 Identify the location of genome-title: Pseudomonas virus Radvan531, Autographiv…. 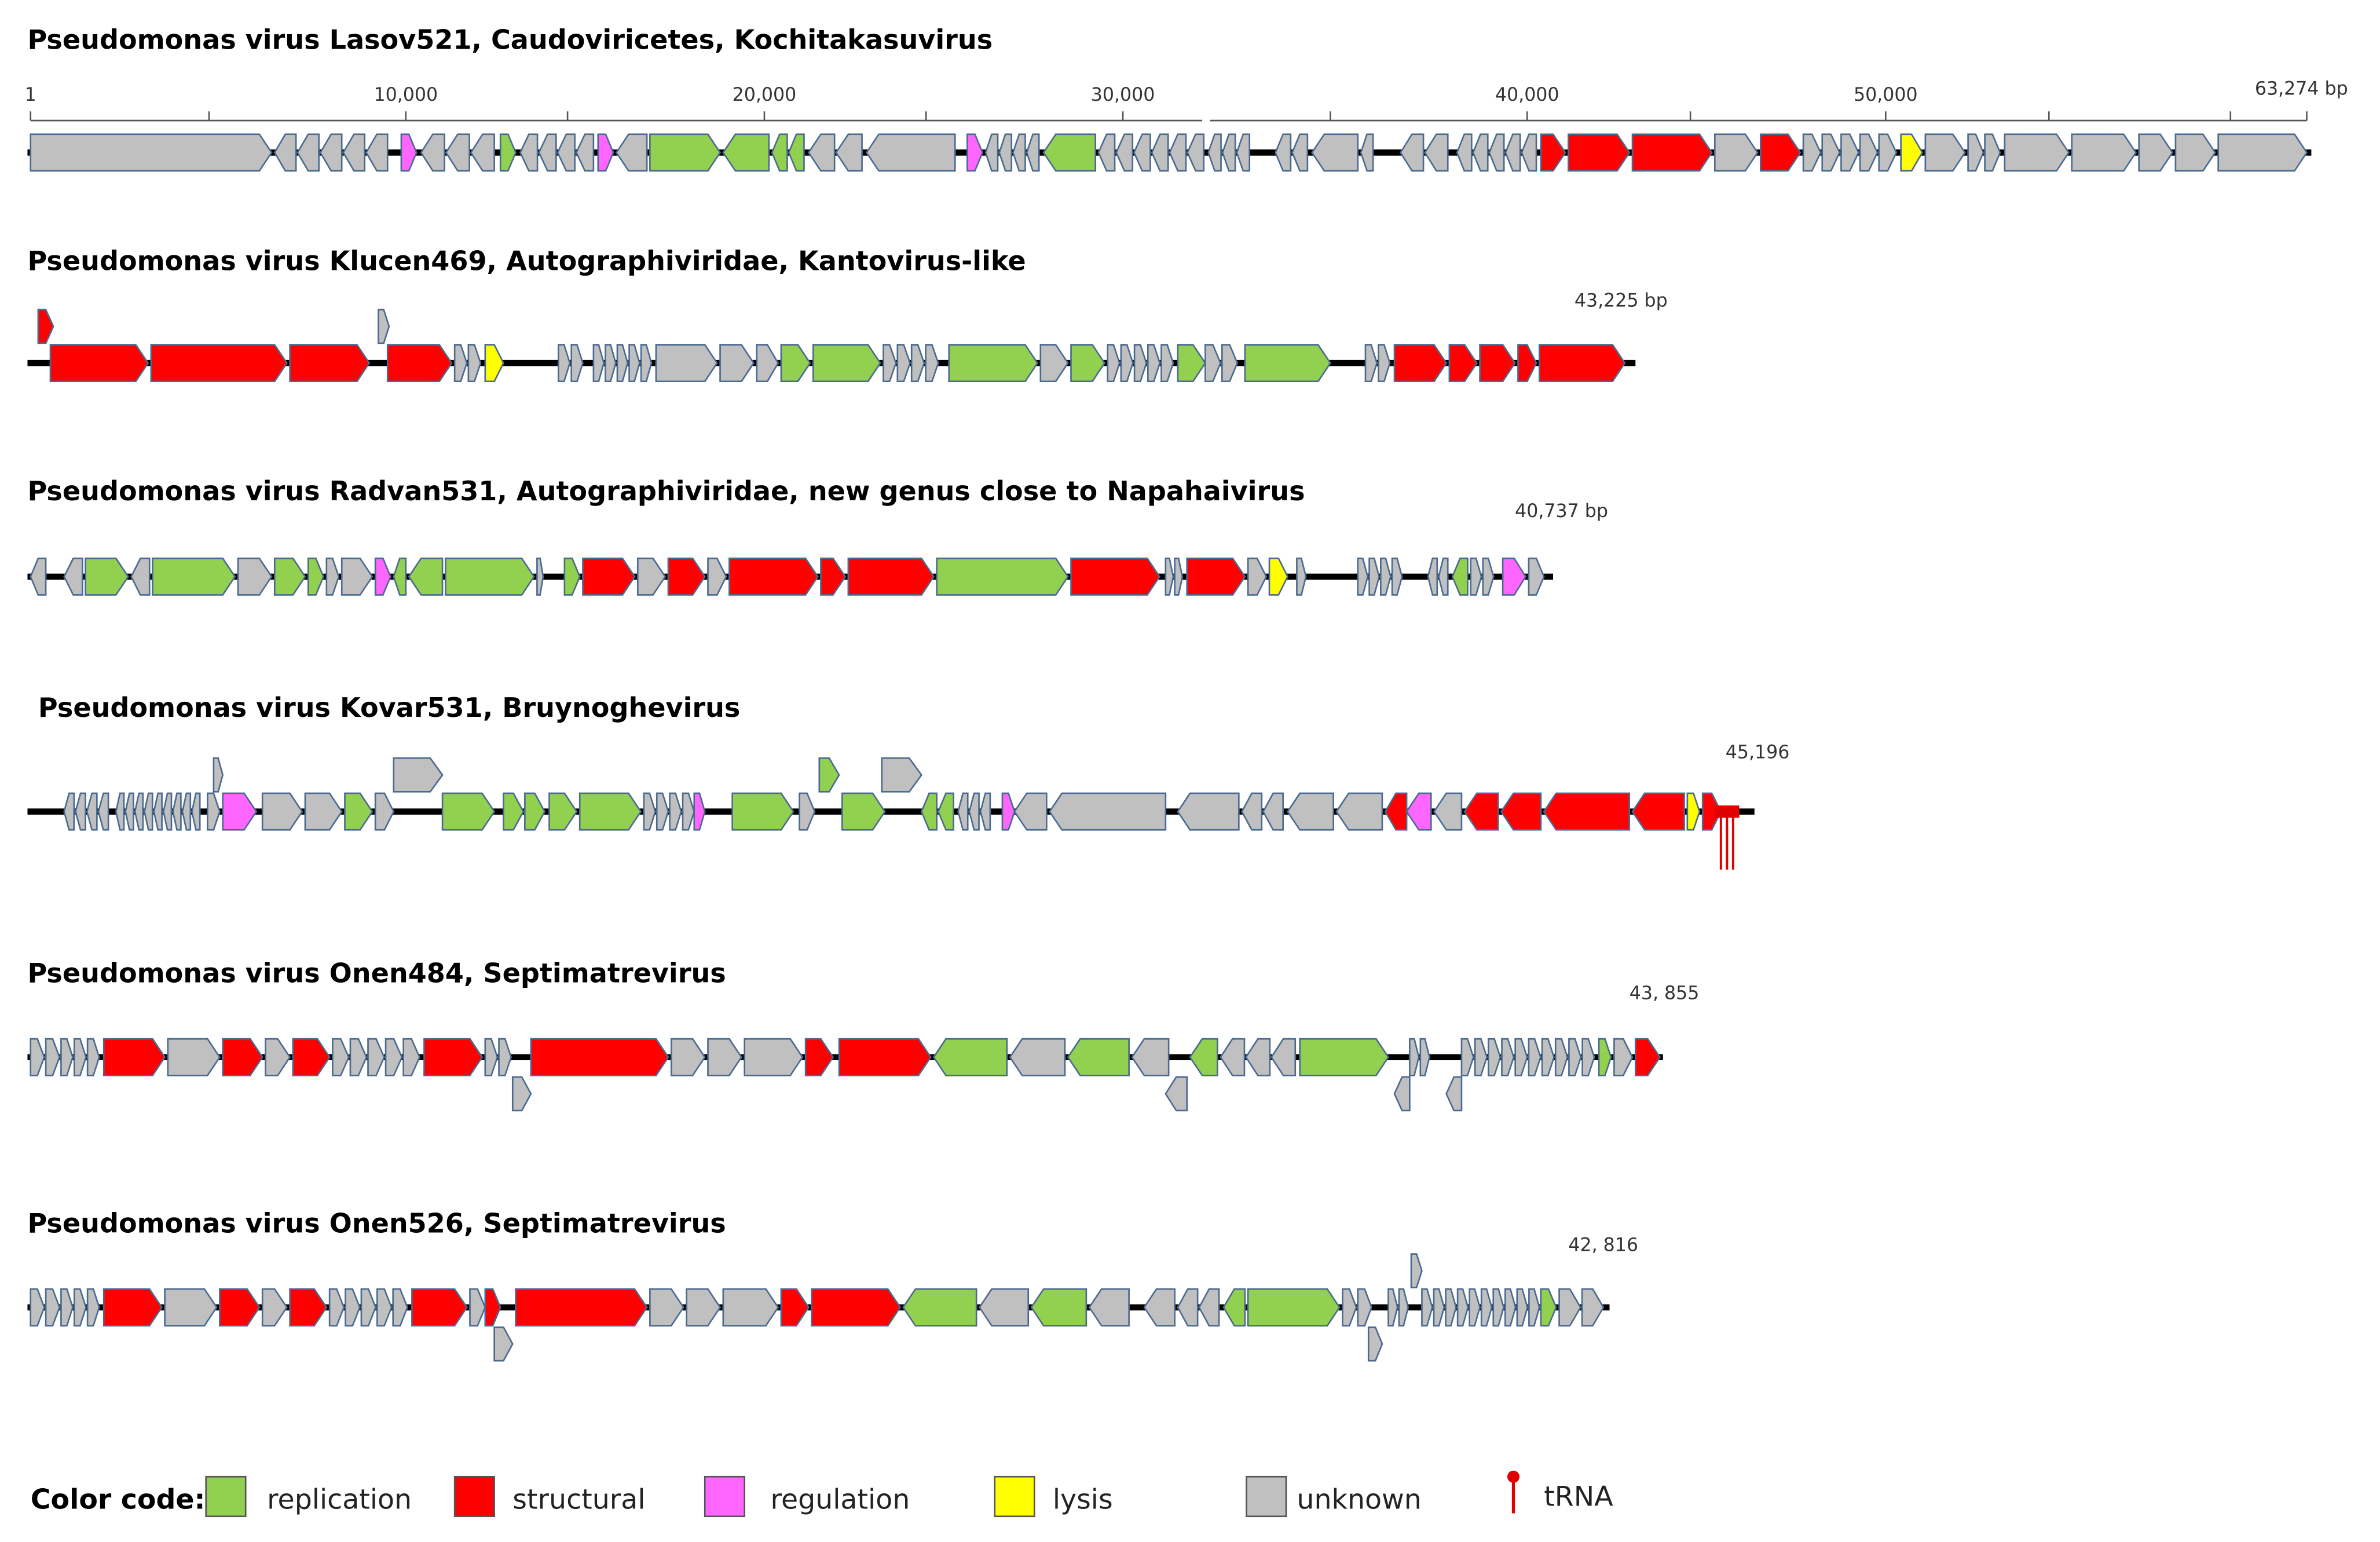
(666, 491).